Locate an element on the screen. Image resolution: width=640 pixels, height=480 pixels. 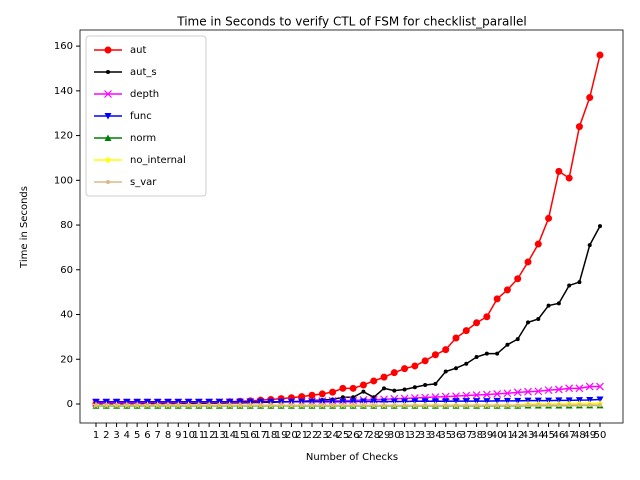
x-tick-label: 19 is located at coordinates (281, 435).